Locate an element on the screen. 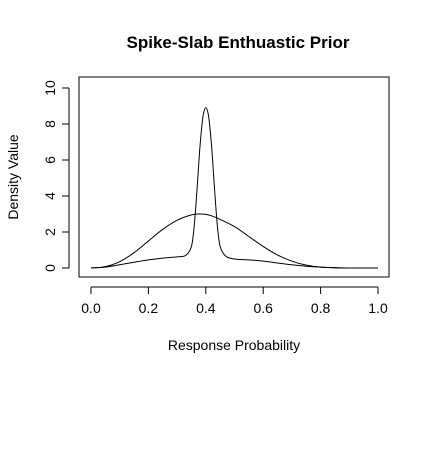 The height and width of the screenshot is (470, 431). x-tick-label: 0.4 is located at coordinates (206, 308).